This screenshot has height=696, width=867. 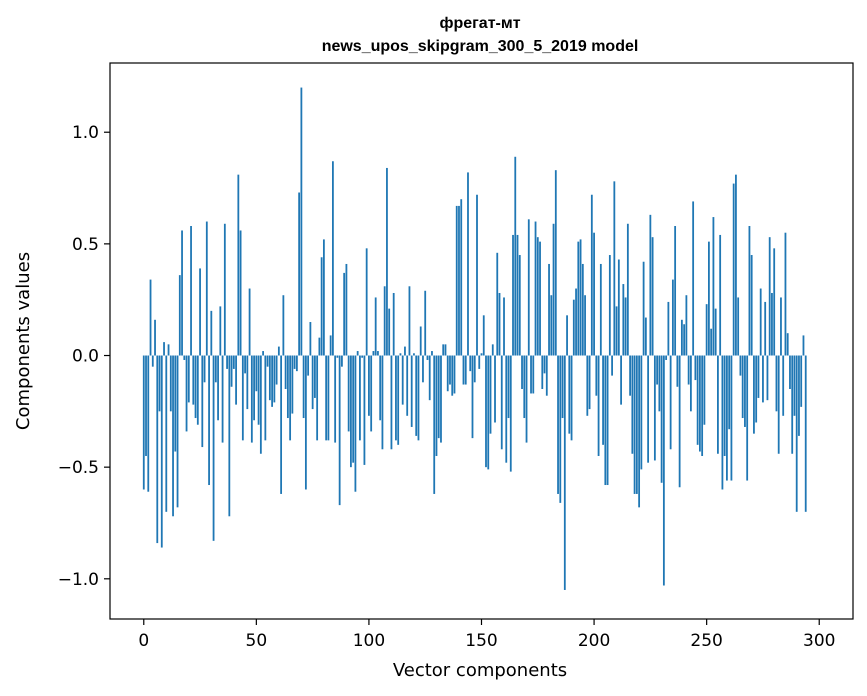 What do you see at coordinates (819, 641) in the screenshot?
I see `x-tick-label: 300` at bounding box center [819, 641].